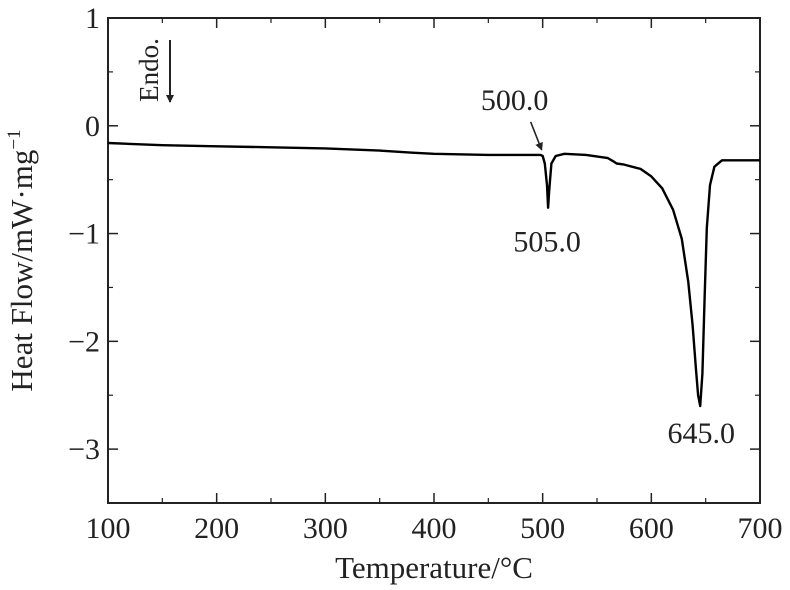 The height and width of the screenshot is (590, 790). I want to click on x-axis-title: Temperature/°C, so click(434, 567).